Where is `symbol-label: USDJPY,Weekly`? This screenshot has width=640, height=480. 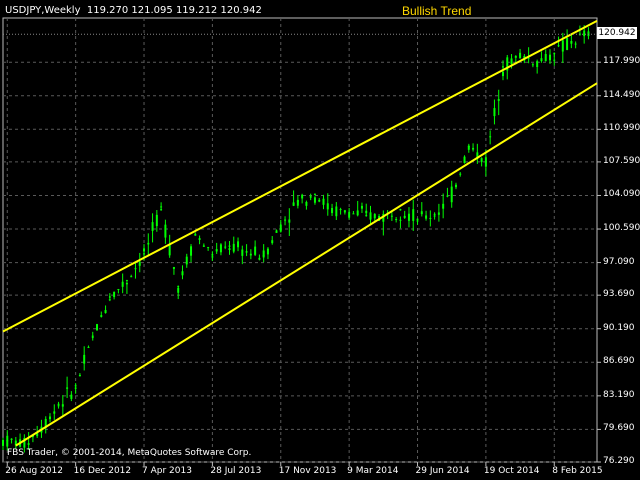 symbol-label: USDJPY,Weekly is located at coordinates (43, 10).